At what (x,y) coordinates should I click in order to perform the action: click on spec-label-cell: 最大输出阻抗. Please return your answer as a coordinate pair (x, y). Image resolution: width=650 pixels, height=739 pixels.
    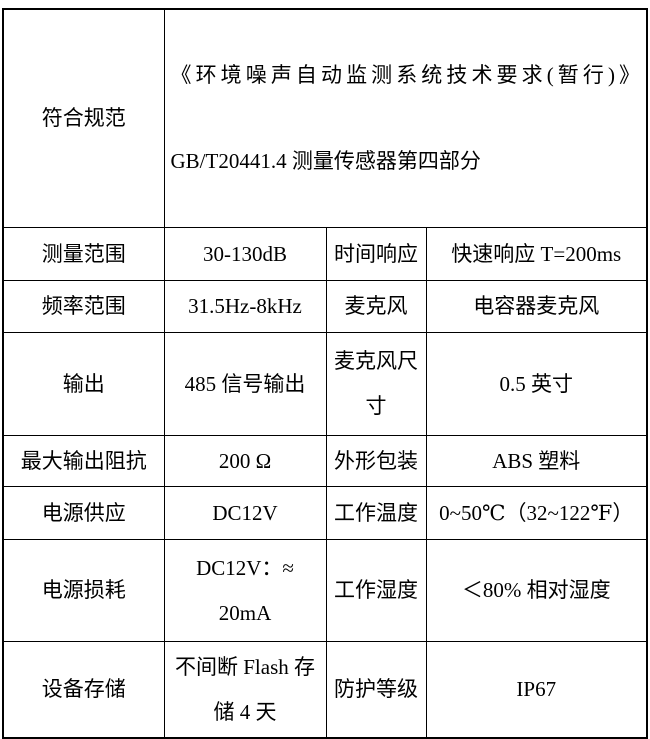
    Looking at the image, I should click on (83, 461).